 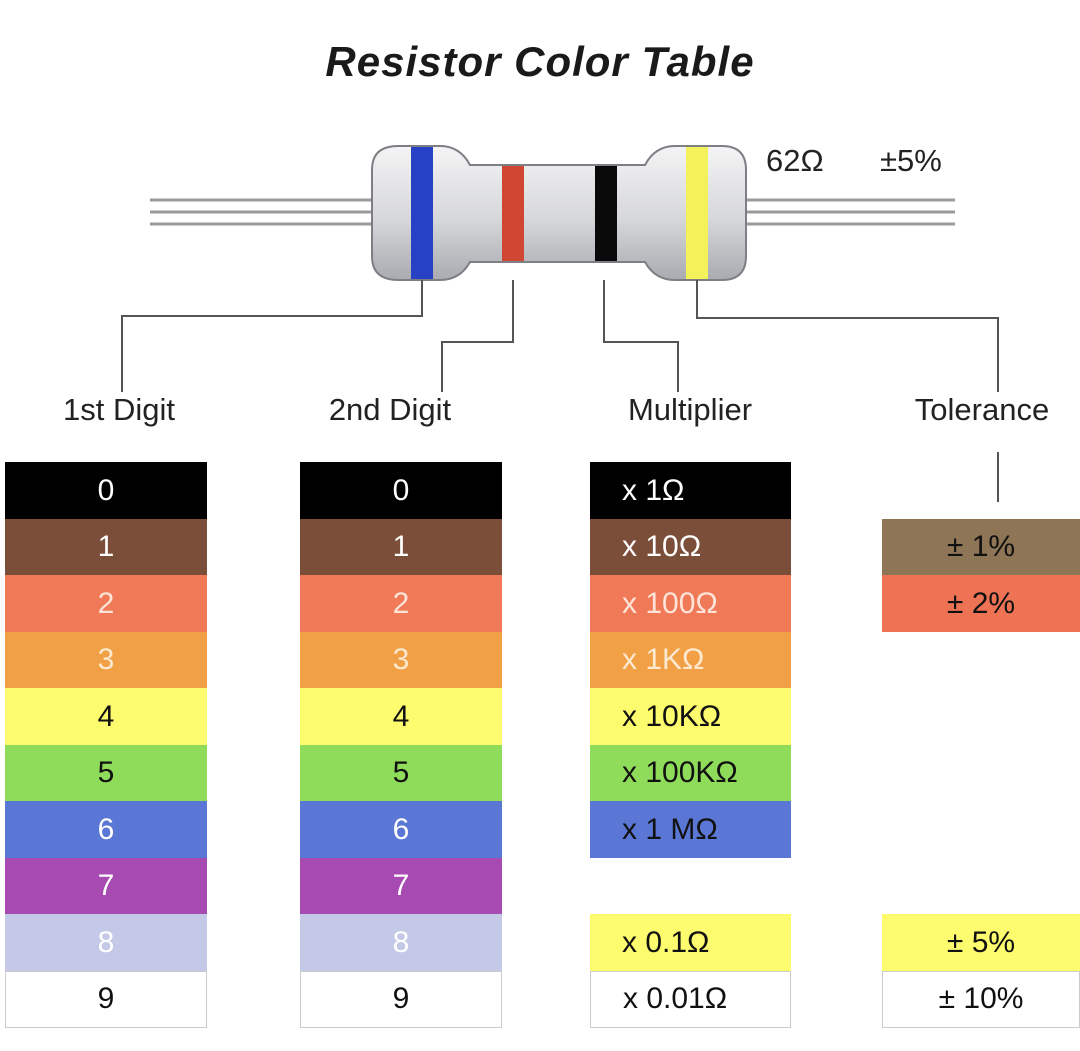 What do you see at coordinates (401, 773) in the screenshot?
I see `second-digit-cell-5: 5` at bounding box center [401, 773].